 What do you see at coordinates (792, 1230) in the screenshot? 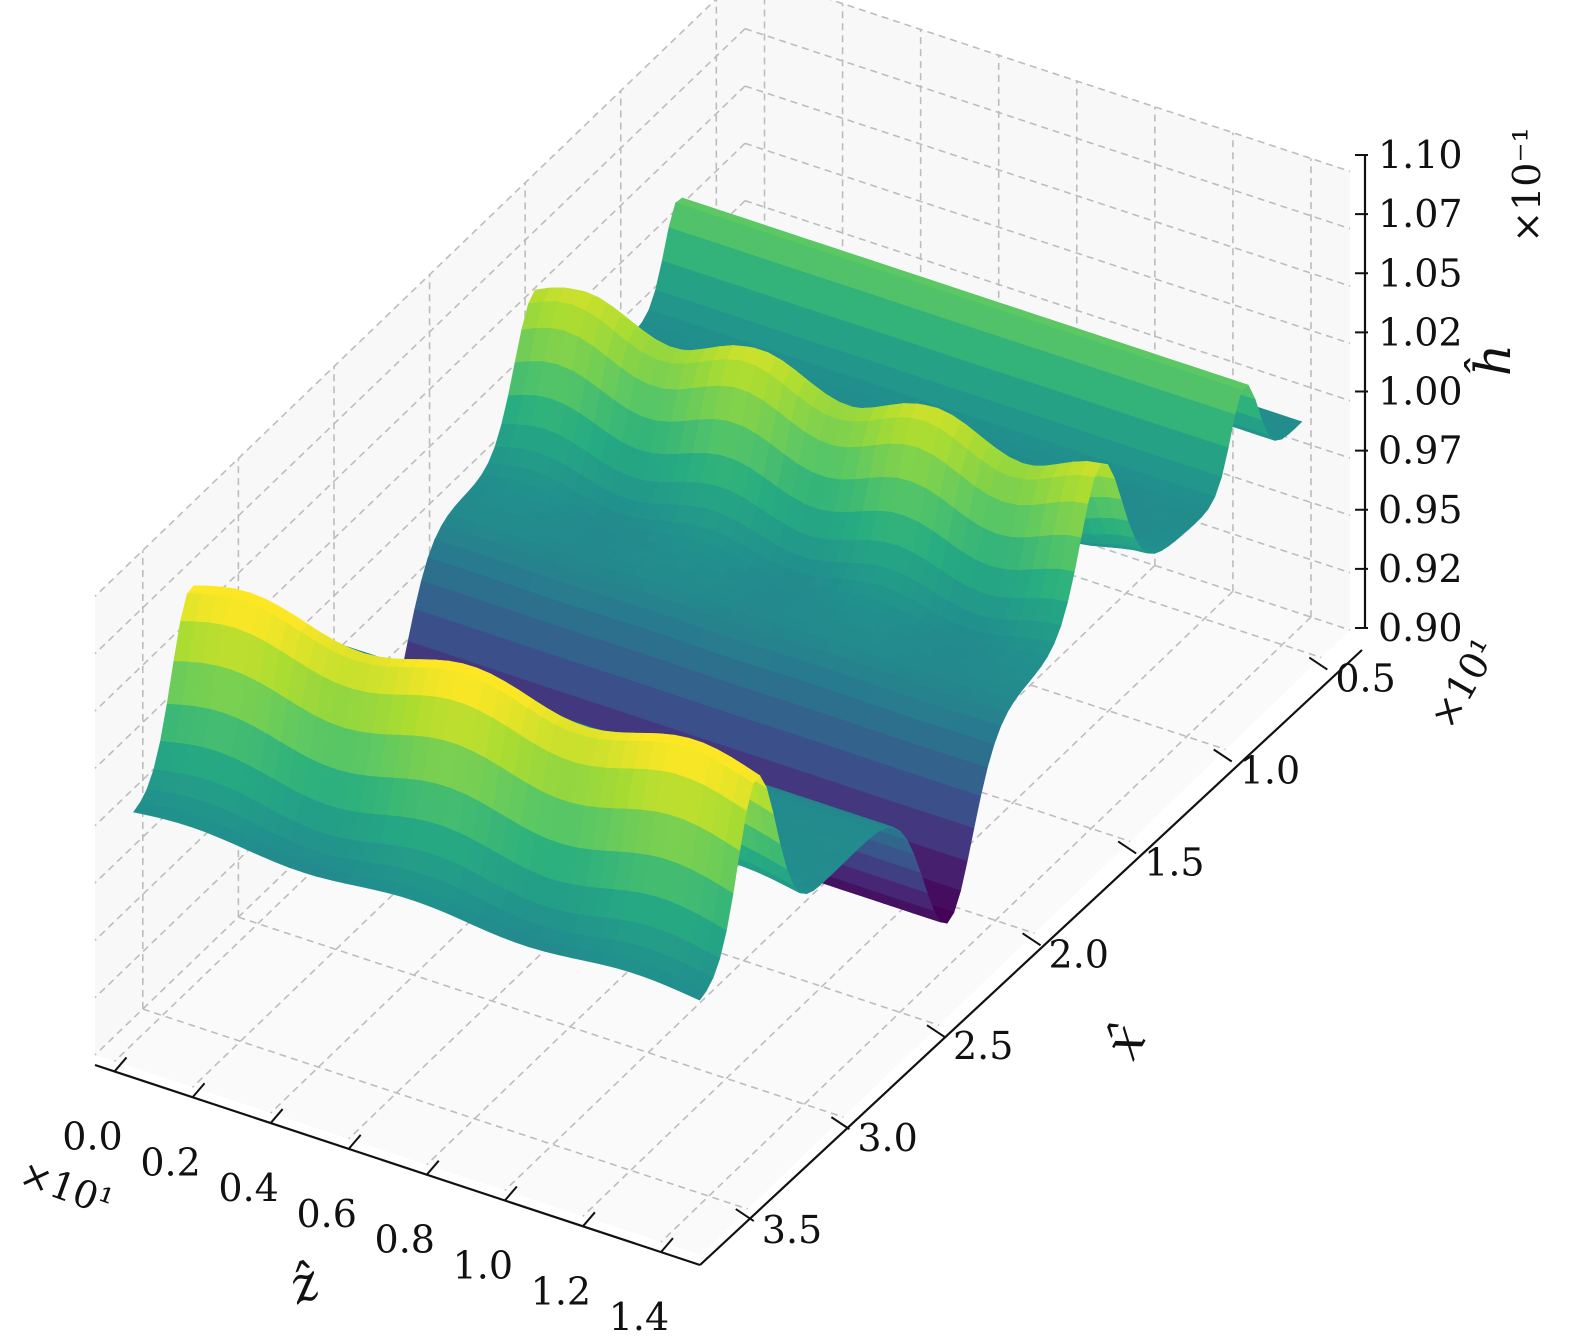
I see `x-tick-label: 3.5` at bounding box center [792, 1230].